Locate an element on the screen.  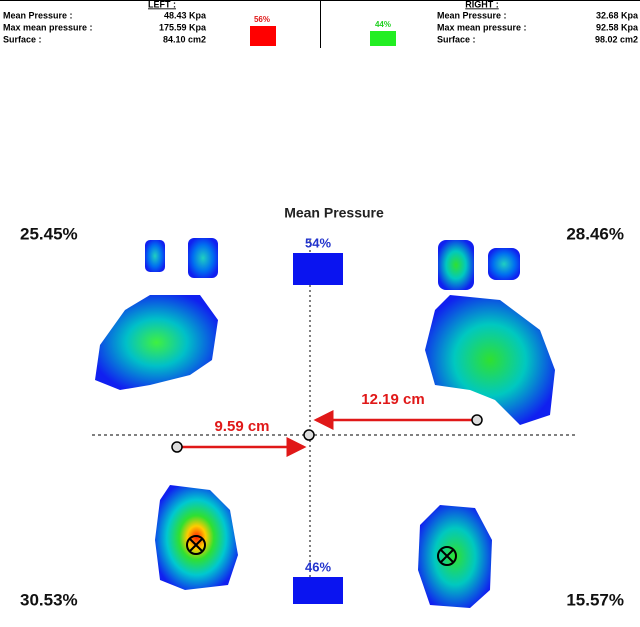
right-share-box is located at coordinates (383, 38).